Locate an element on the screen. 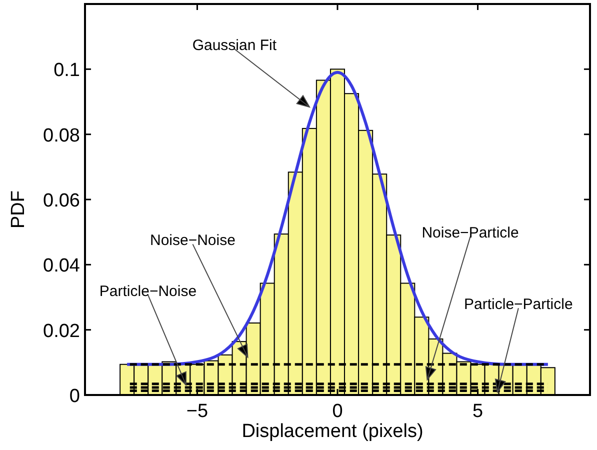 The width and height of the screenshot is (597, 450). y-axis-title: PDF is located at coordinates (18, 209).